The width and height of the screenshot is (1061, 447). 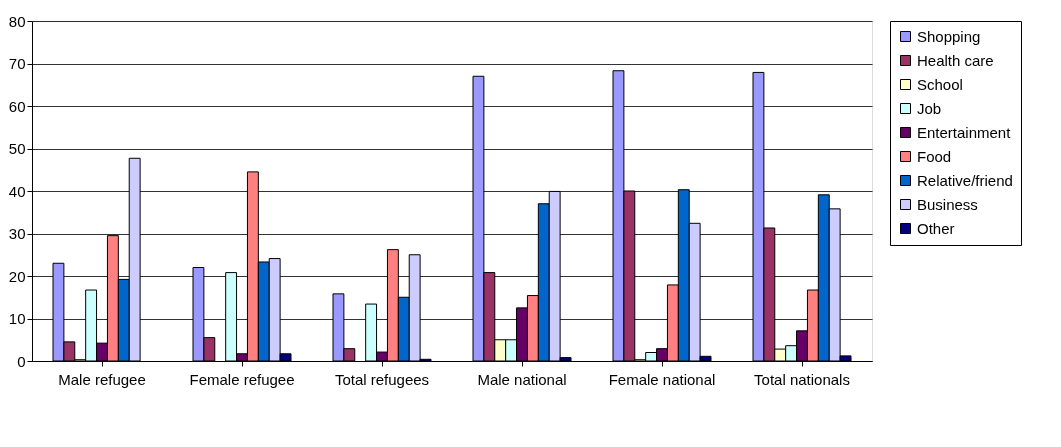 What do you see at coordinates (17, 63) in the screenshot?
I see `y-tick-label: 70` at bounding box center [17, 63].